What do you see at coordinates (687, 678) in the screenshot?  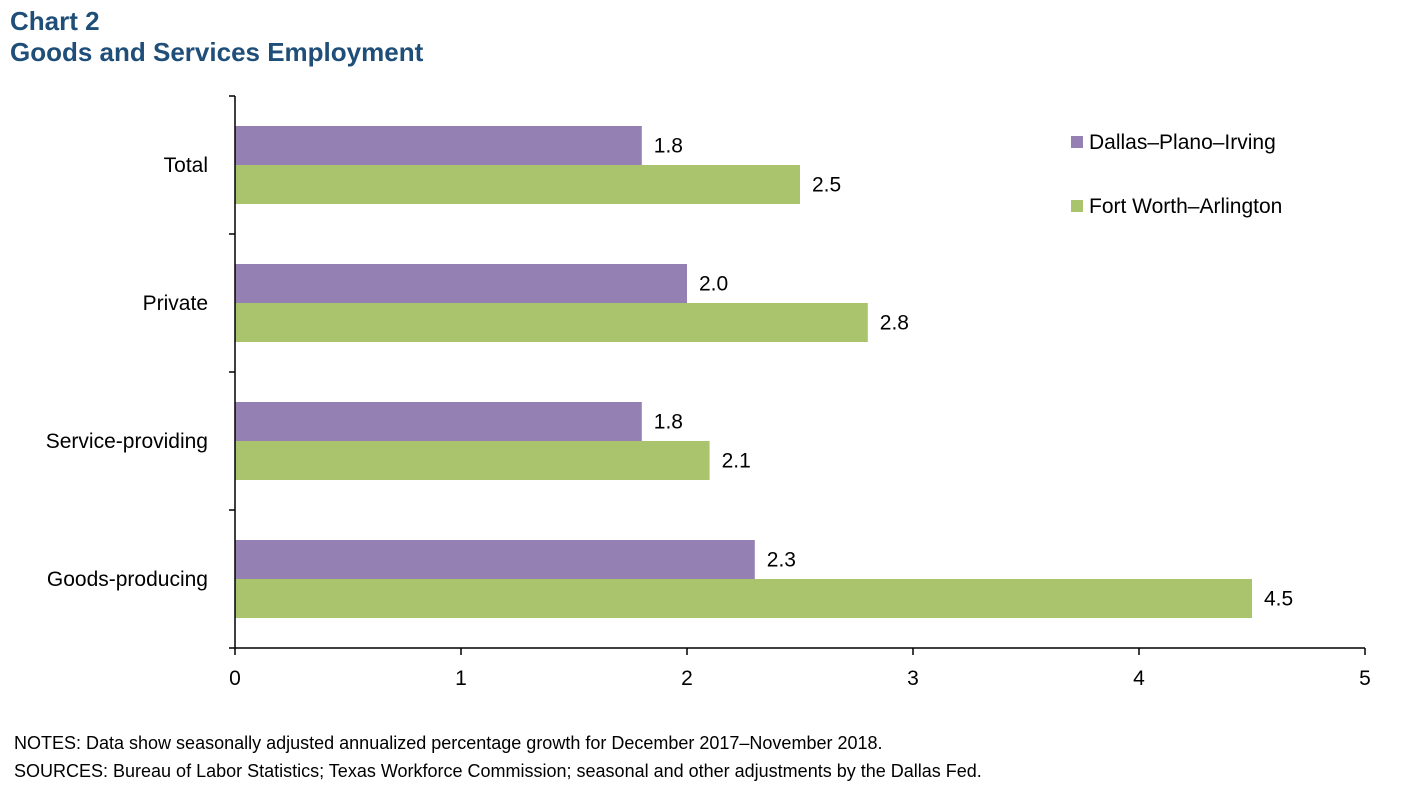 I see `x-tick-label-2: 2` at bounding box center [687, 678].